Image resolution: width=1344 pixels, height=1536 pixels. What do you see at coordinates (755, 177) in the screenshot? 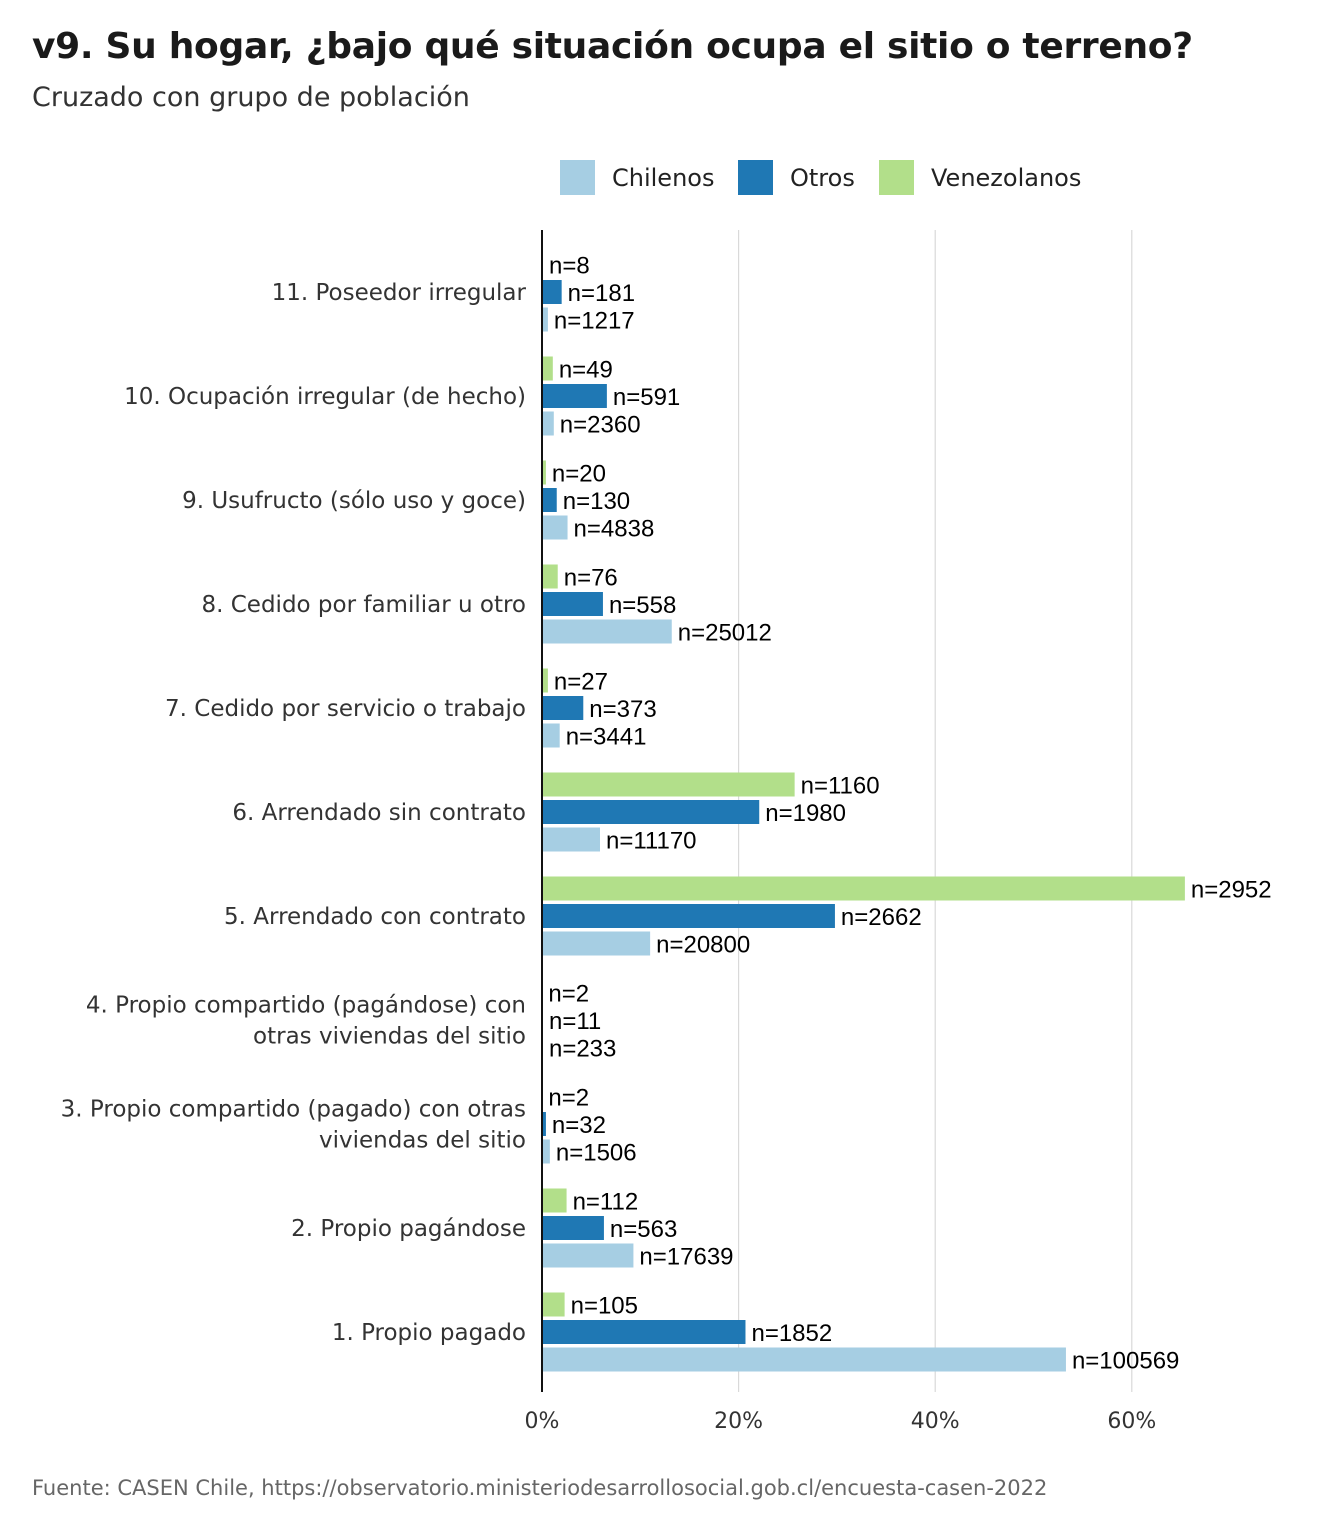
I see `legend-swatch-otros` at bounding box center [755, 177].